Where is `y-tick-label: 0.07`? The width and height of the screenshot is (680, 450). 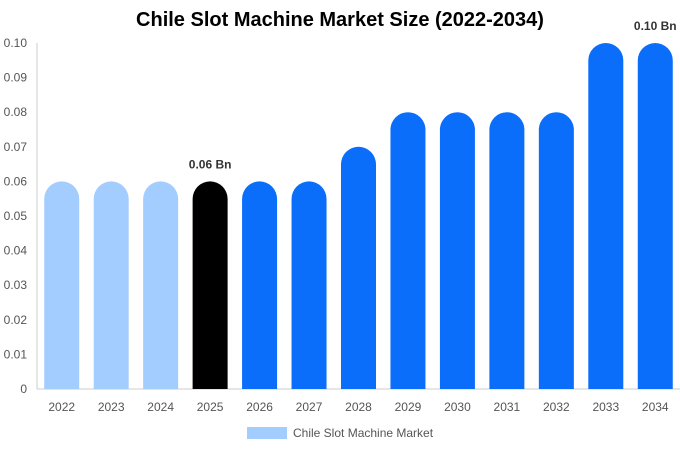 y-tick-label: 0.07 is located at coordinates (16, 147).